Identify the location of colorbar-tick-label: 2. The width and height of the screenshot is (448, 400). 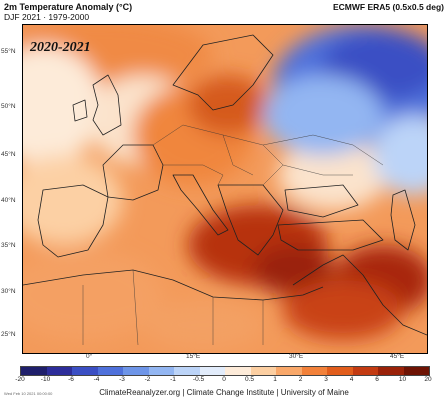
(300, 379).